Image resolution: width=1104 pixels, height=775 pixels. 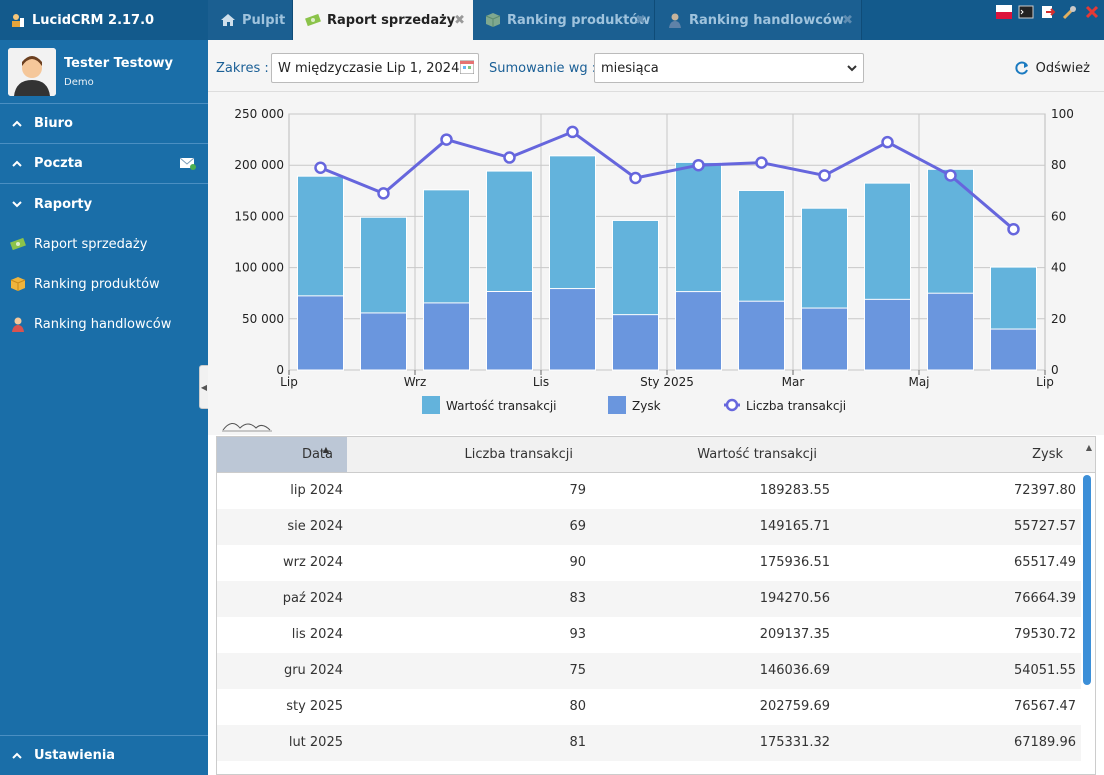 I want to click on scroll-up-icon: ▲, so click(x=1088, y=447).